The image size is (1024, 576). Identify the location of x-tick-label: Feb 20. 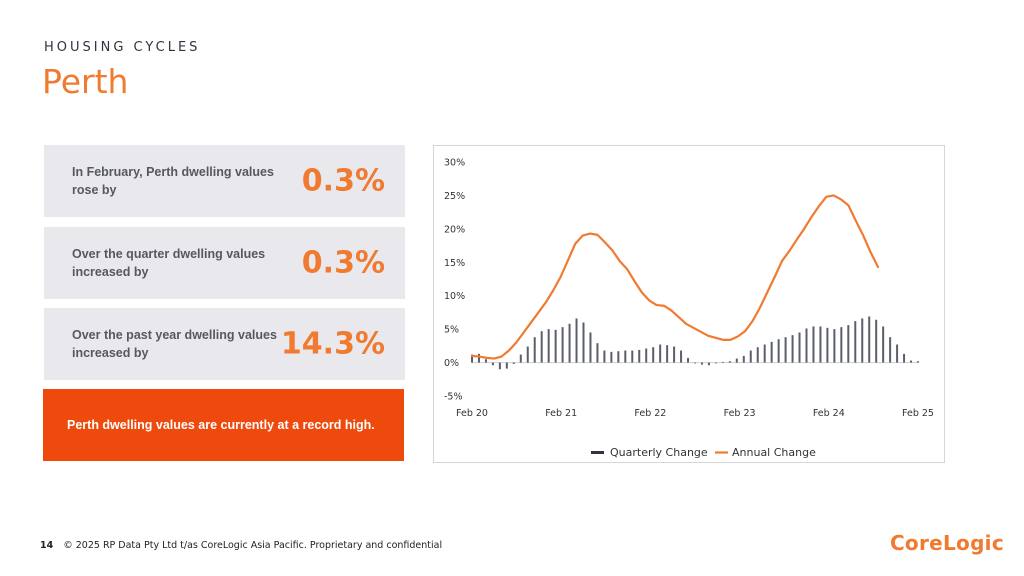
(472, 413).